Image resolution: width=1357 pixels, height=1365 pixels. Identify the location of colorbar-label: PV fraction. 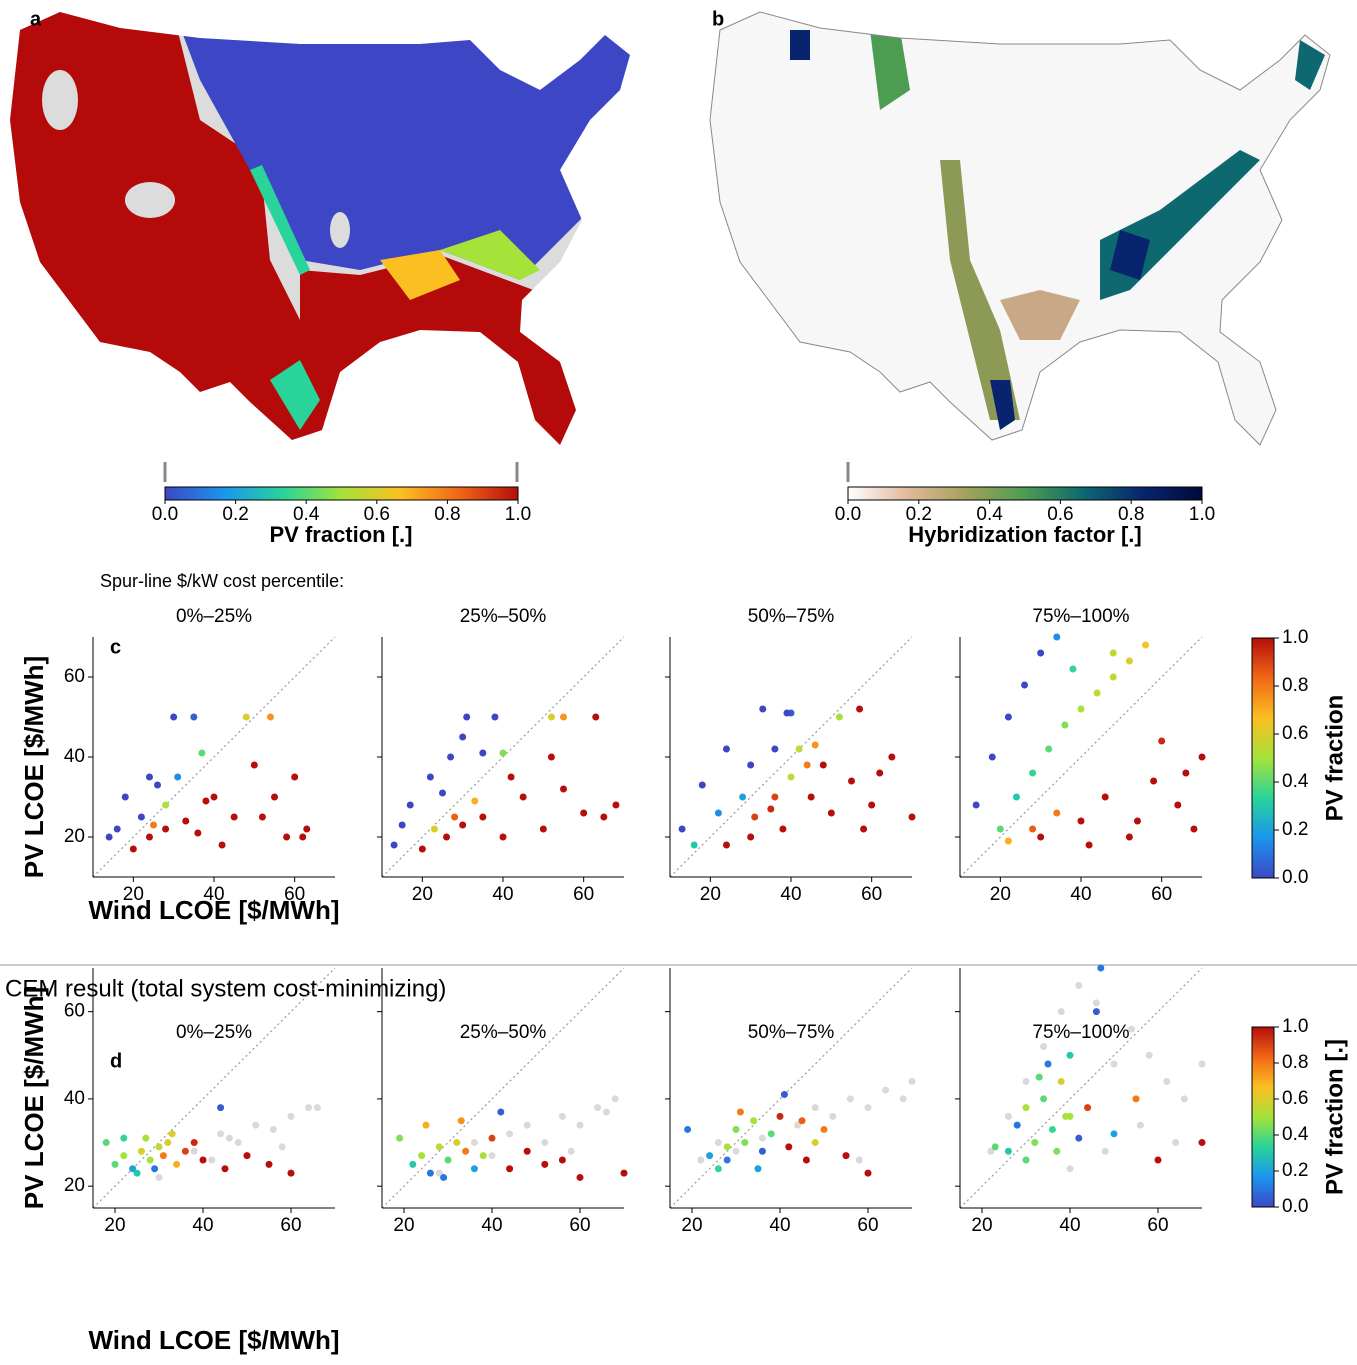
(1334, 758).